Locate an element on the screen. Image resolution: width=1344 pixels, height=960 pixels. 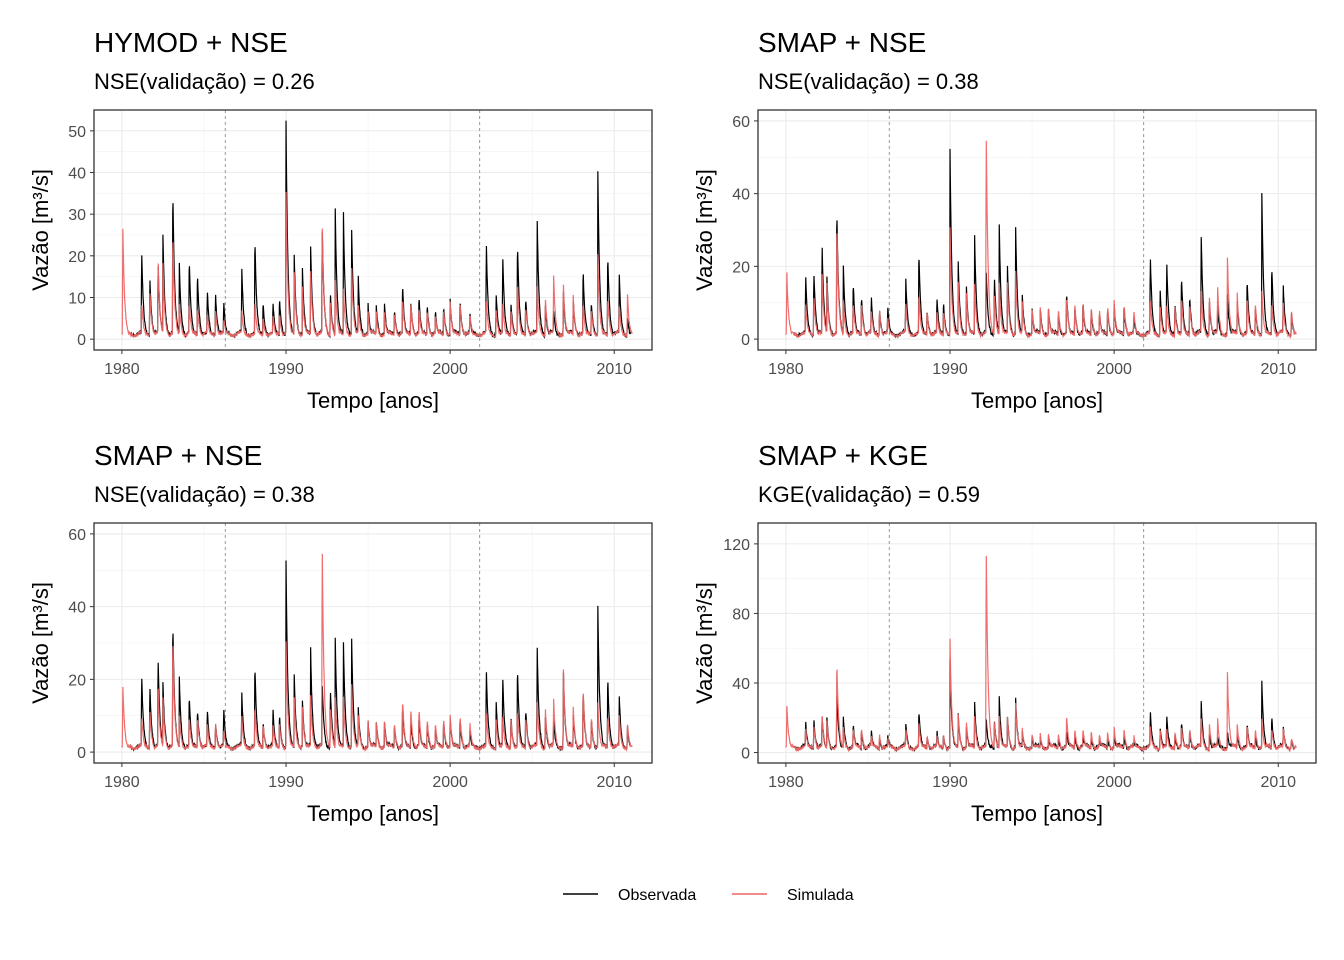
panel-title: SMAP + KGE is located at coordinates (843, 455).